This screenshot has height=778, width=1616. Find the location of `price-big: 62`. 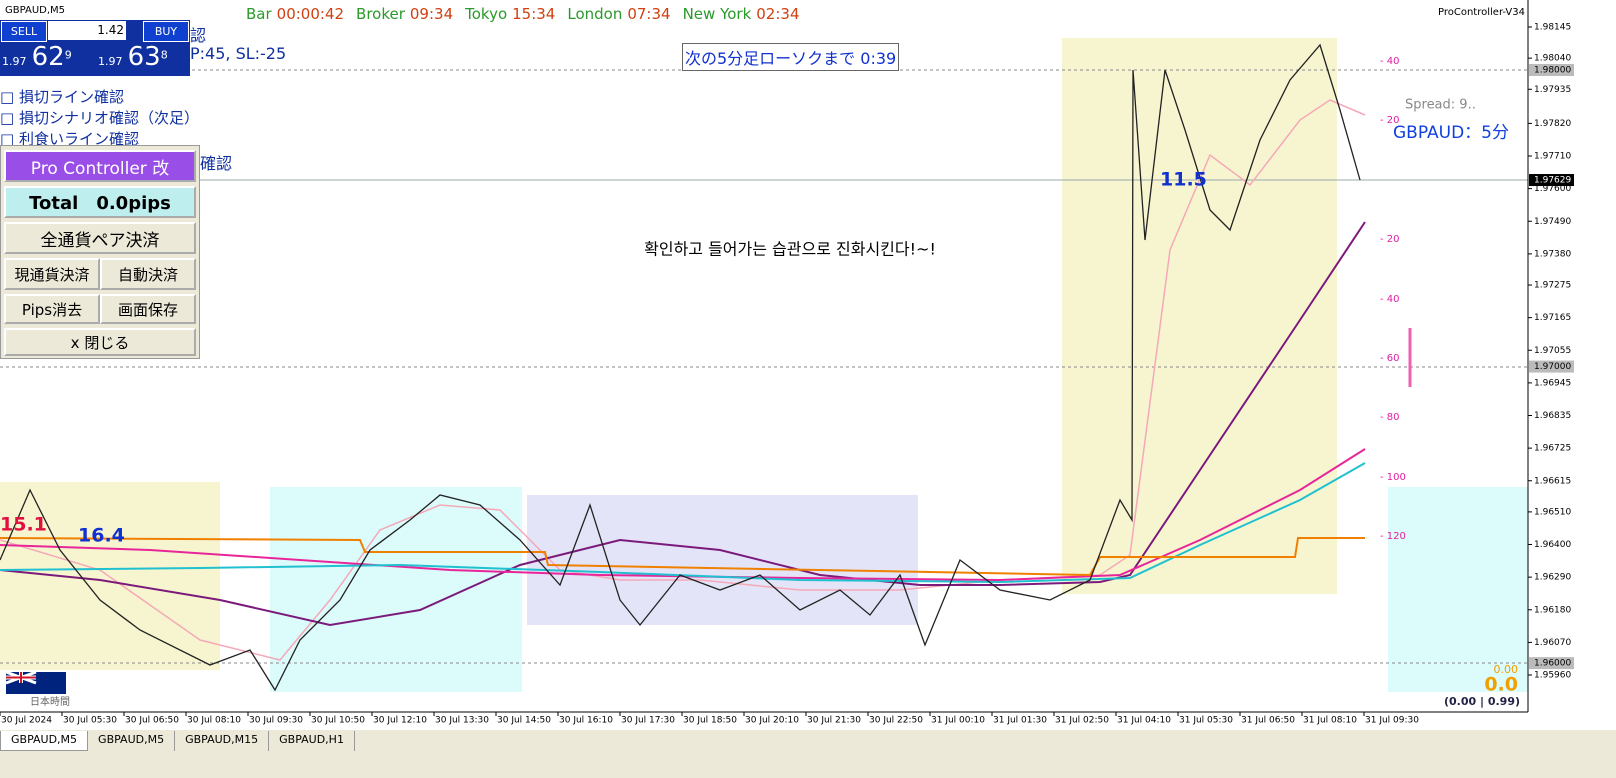

price-big: 62 is located at coordinates (48, 57).